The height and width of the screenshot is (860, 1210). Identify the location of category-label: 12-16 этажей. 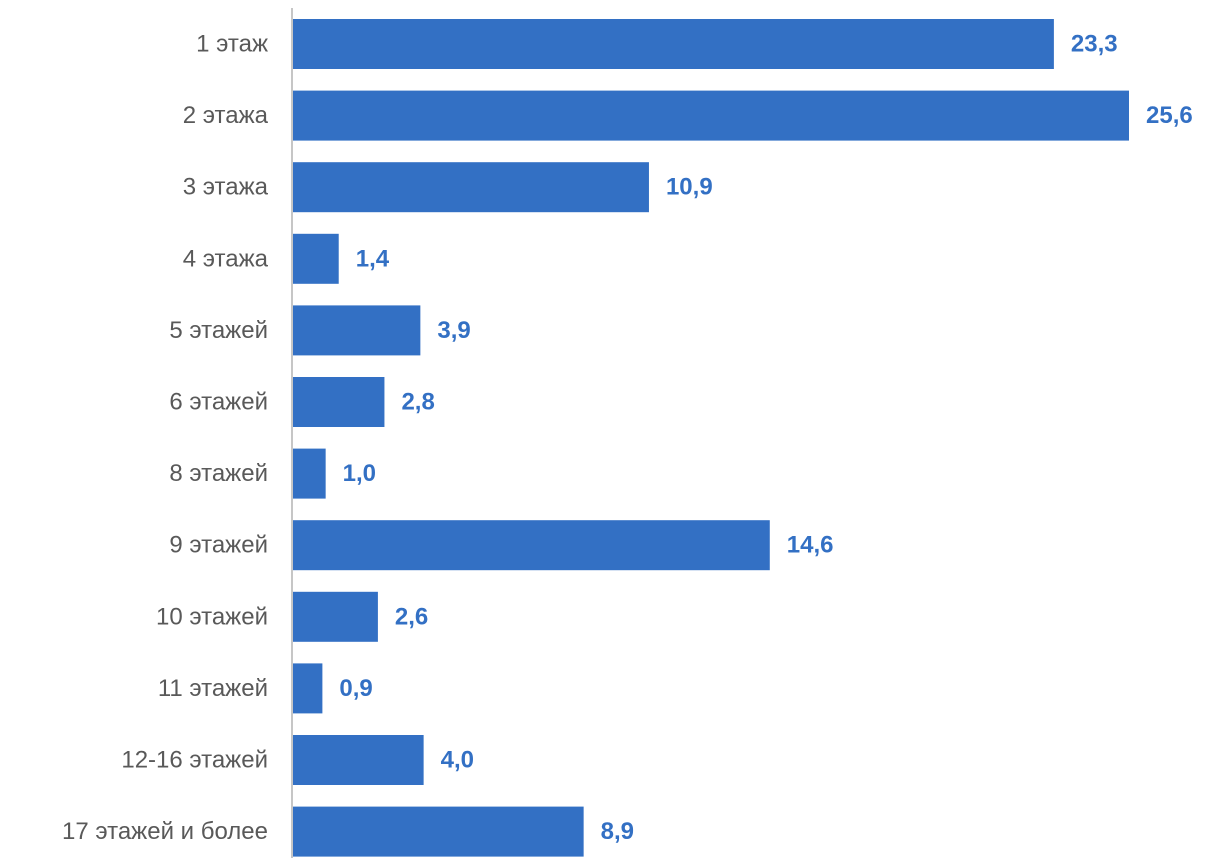
(194, 760).